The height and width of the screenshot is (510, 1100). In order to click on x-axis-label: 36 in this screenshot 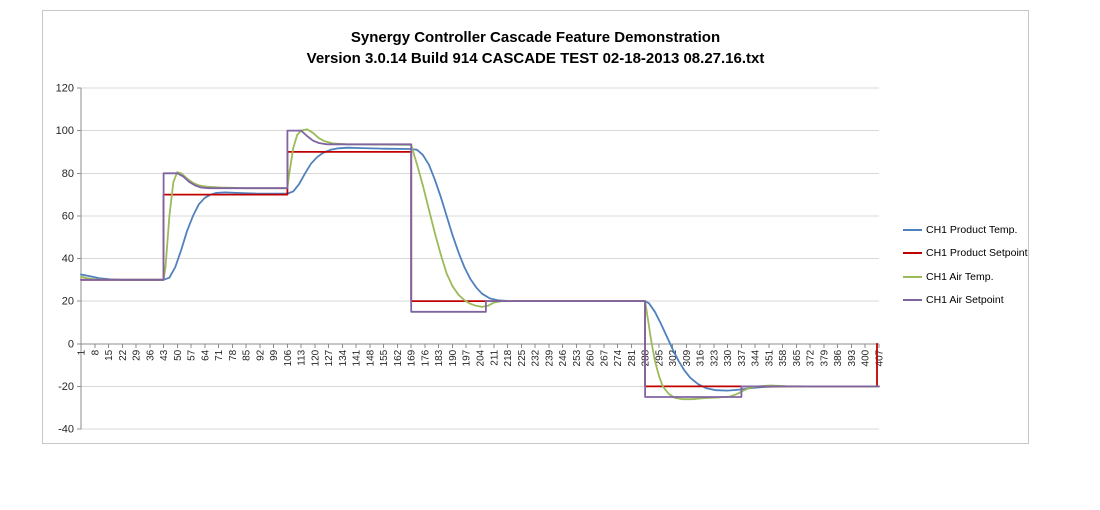, I will do `click(150, 355)`.